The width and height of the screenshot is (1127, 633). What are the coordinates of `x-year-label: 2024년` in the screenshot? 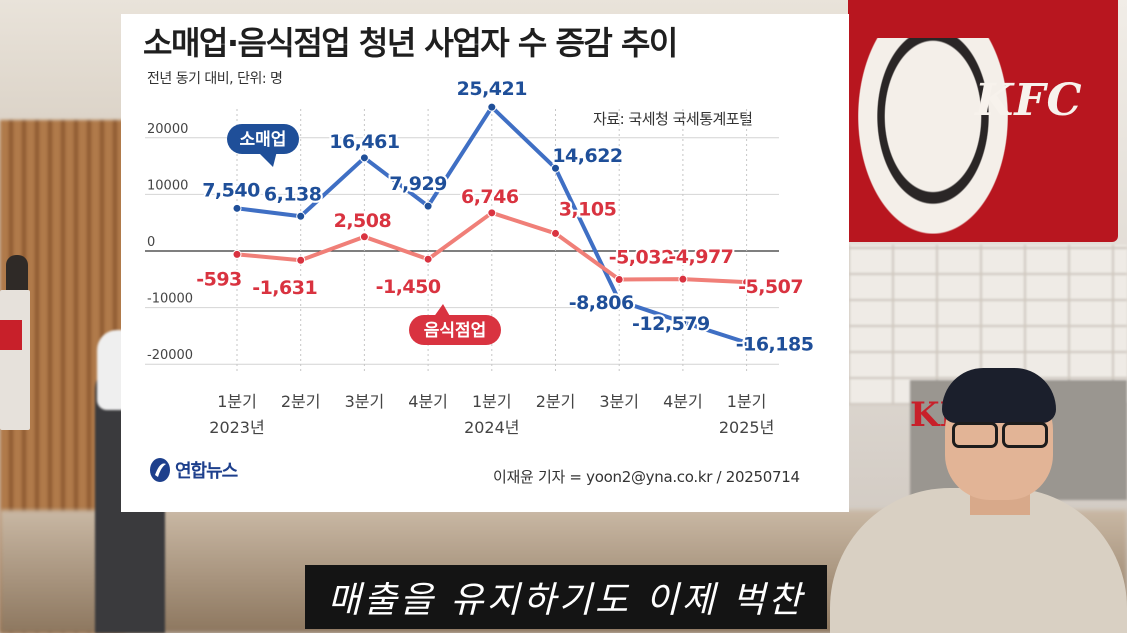 It's located at (491, 427).